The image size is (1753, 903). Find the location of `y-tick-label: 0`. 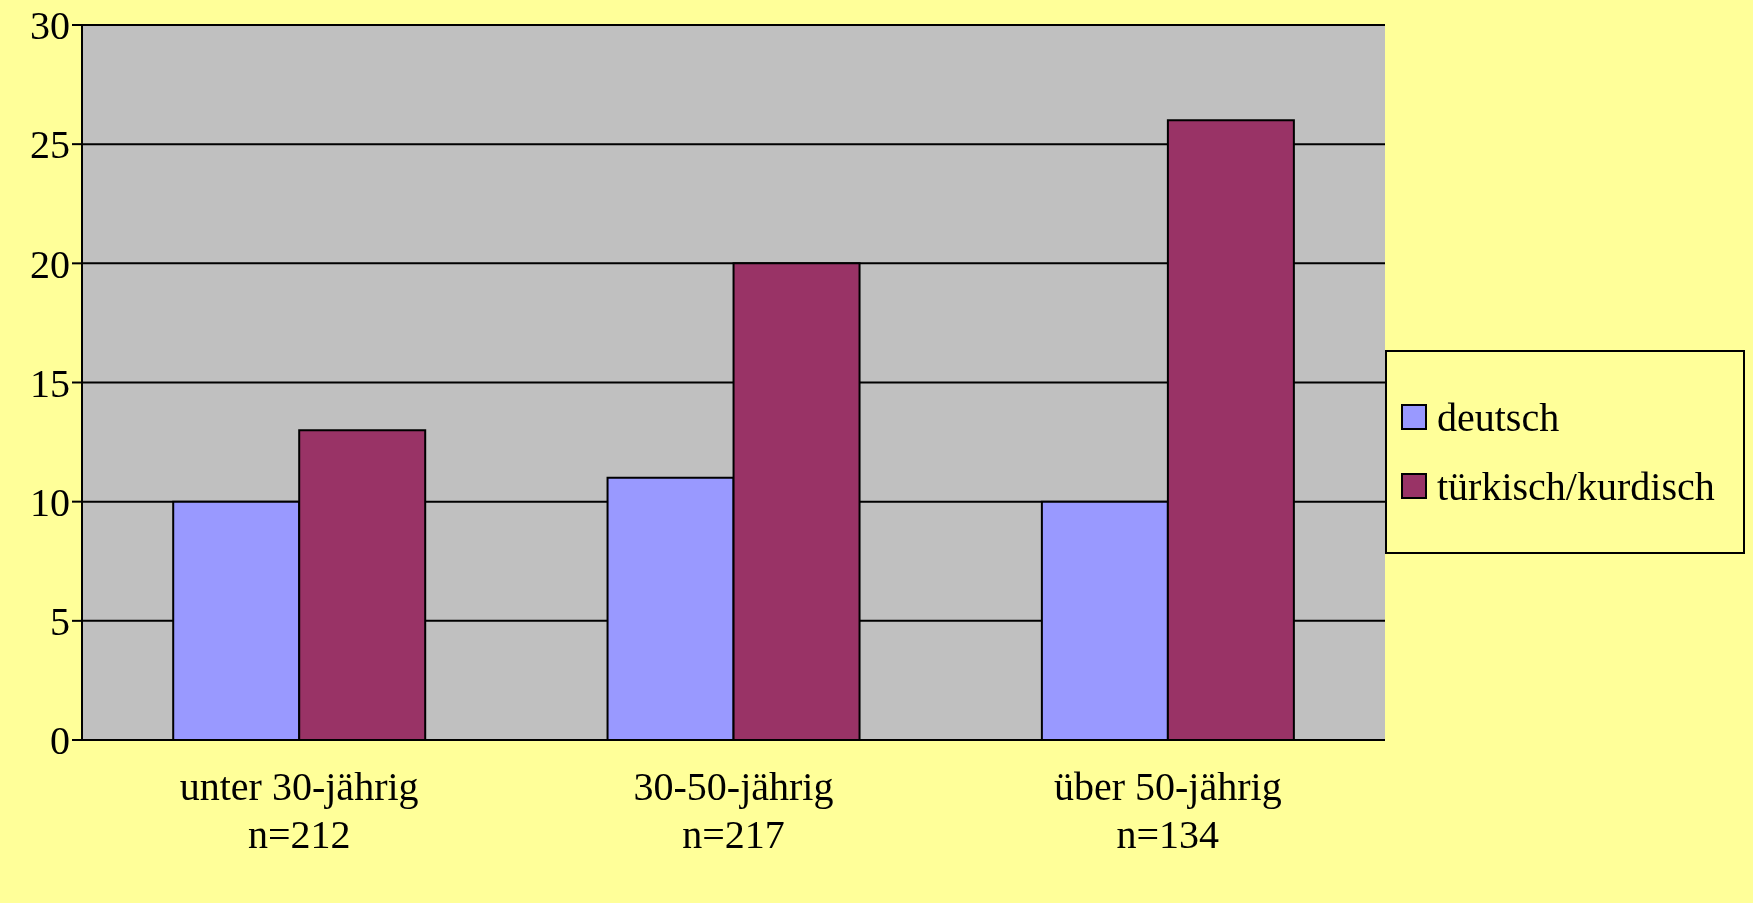

y-tick-label: 0 is located at coordinates (60, 741).